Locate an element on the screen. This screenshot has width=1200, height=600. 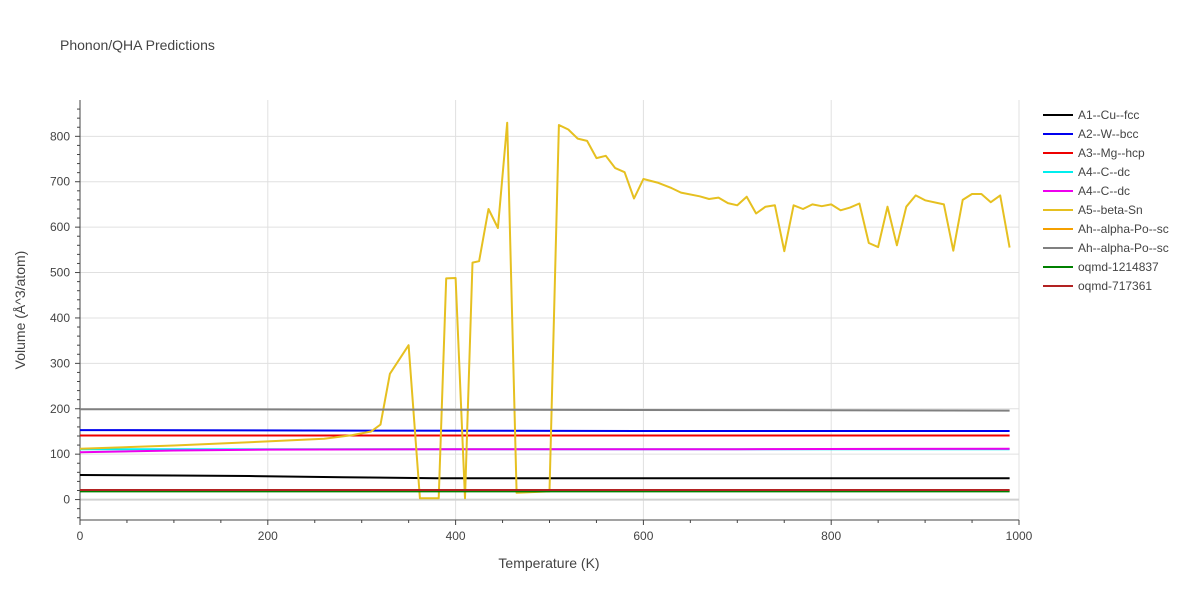
y-tick-label: 300 is located at coordinates (60, 363).